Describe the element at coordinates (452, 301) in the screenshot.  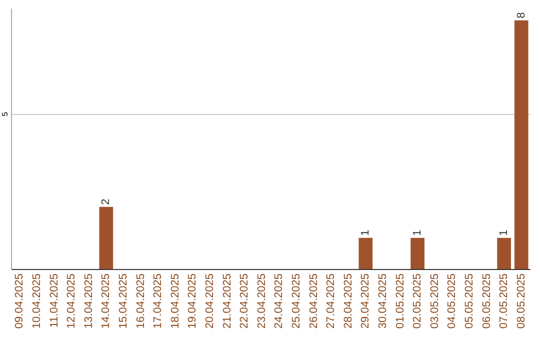
I see `x-tick-label: 04.05.2025` at that location.